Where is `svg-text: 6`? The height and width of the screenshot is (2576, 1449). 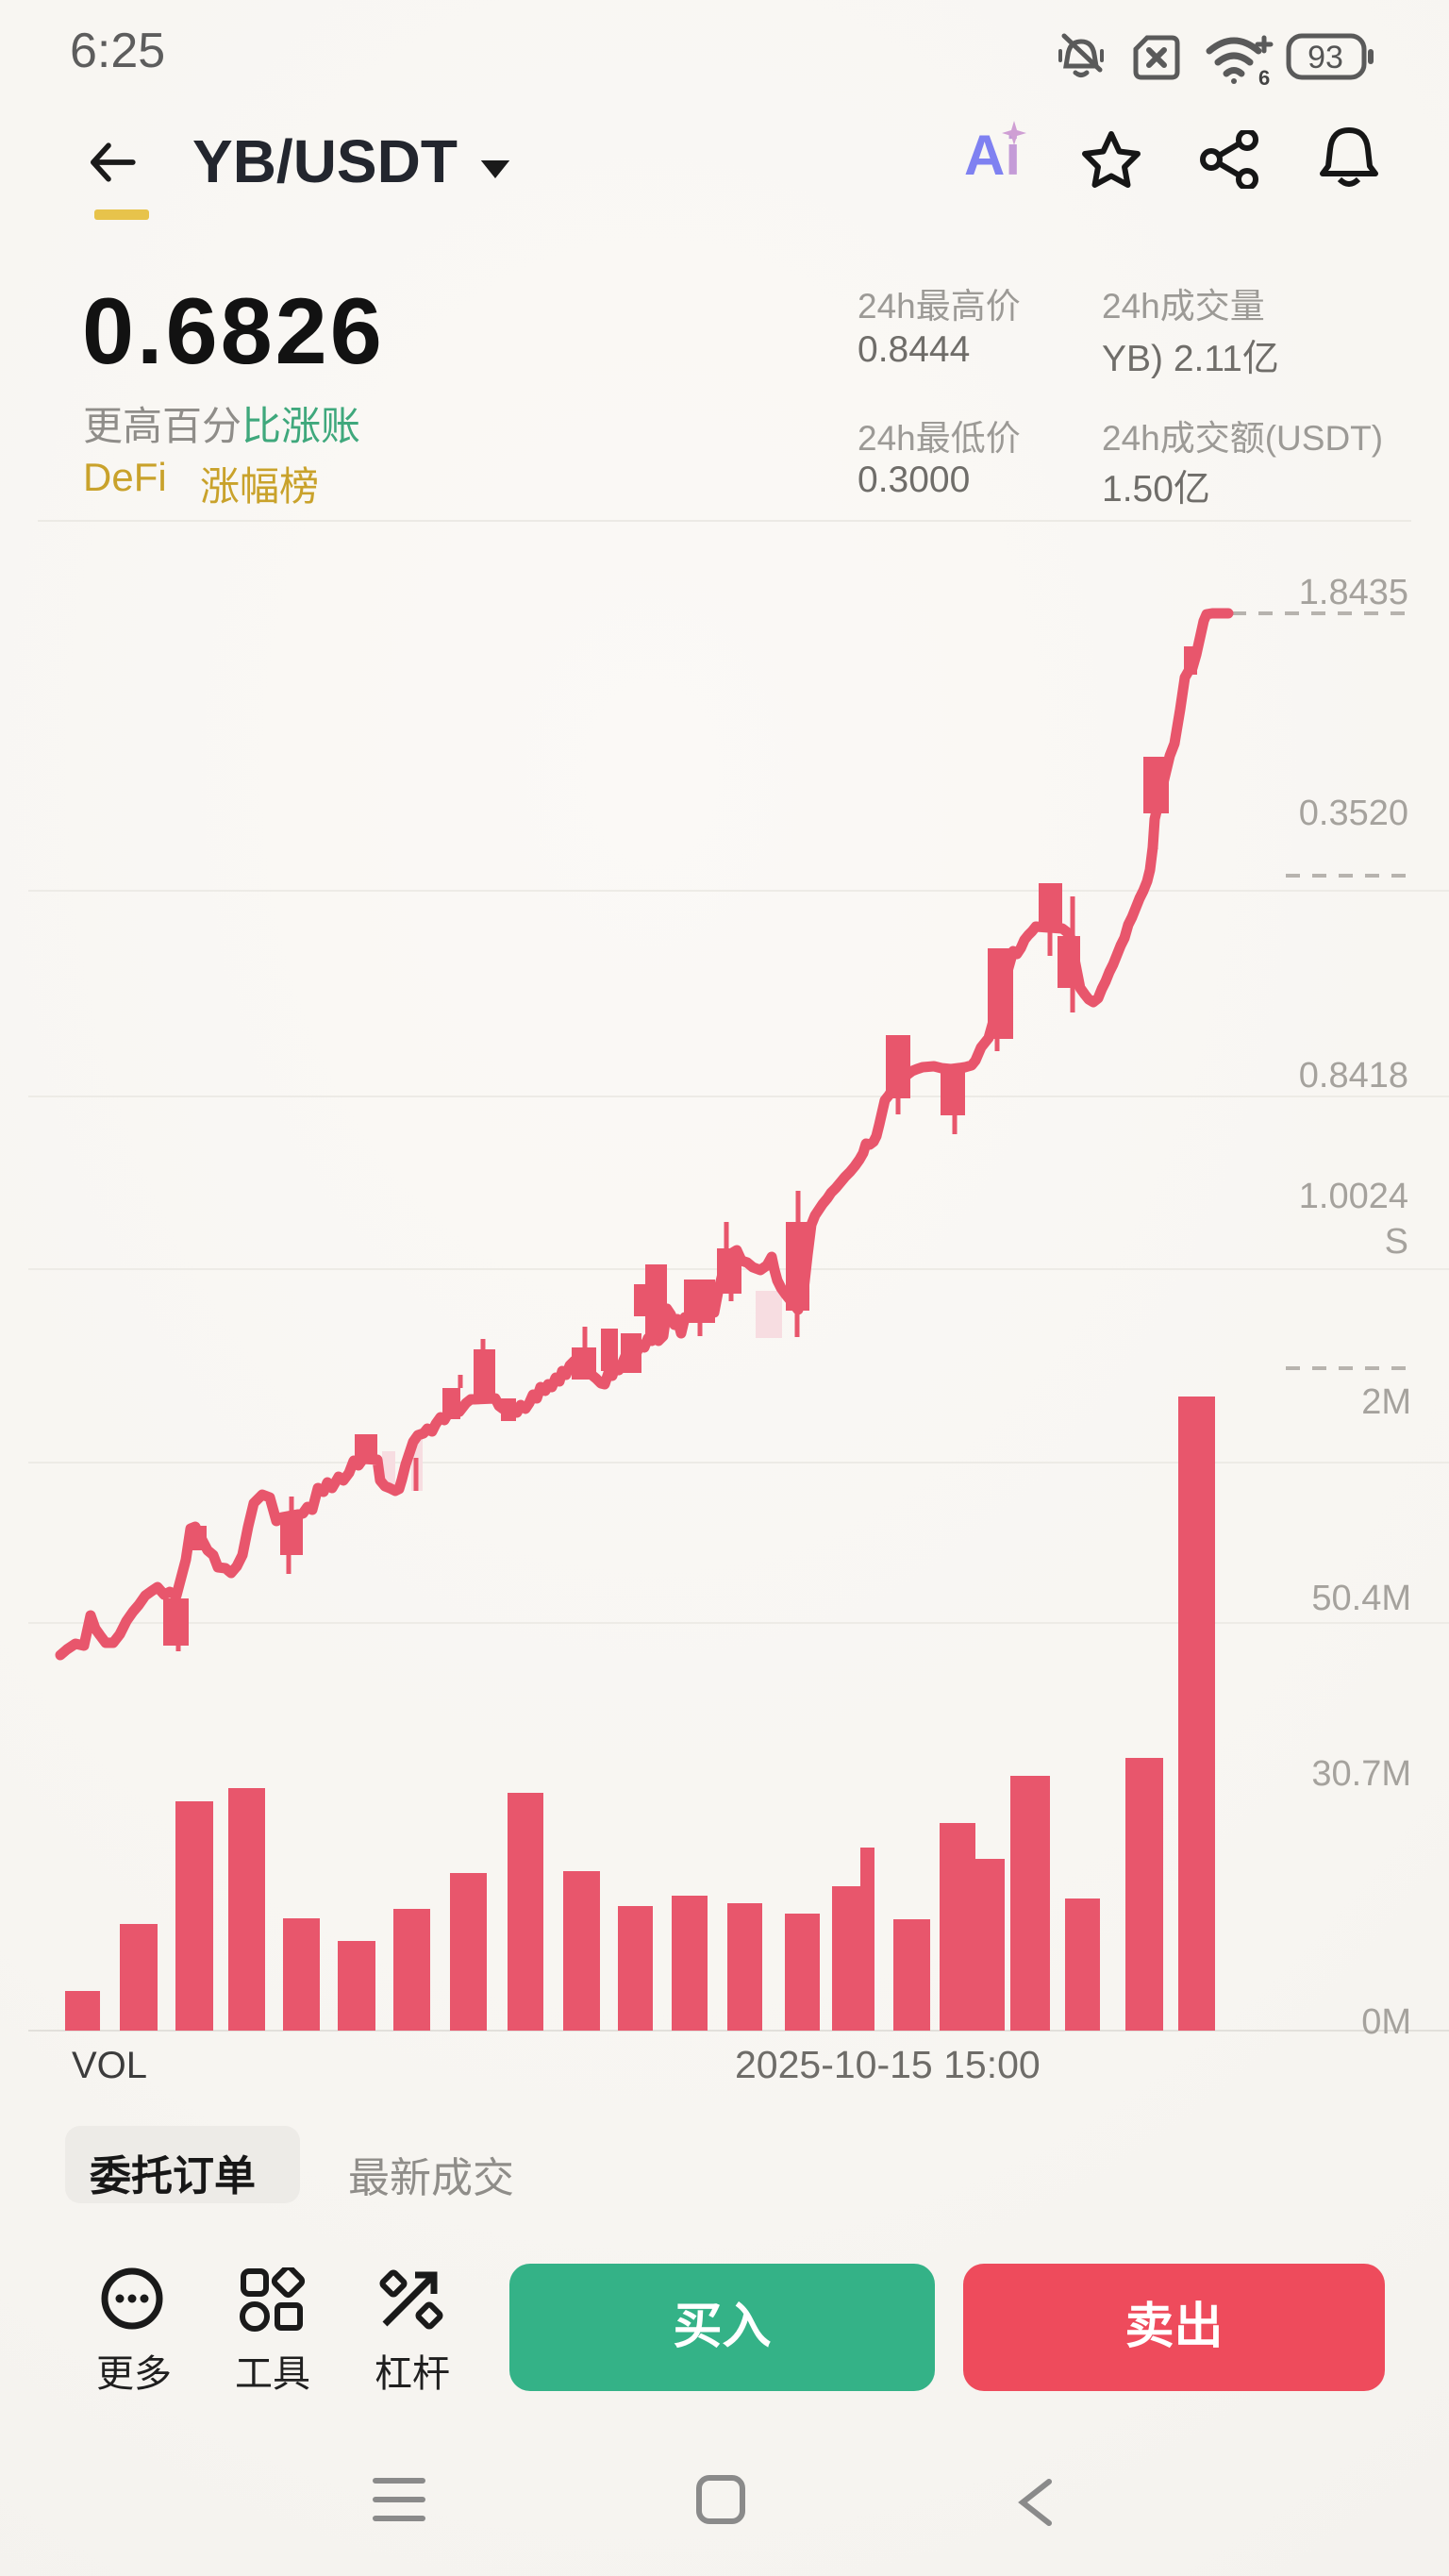 svg-text: 6 is located at coordinates (1264, 75).